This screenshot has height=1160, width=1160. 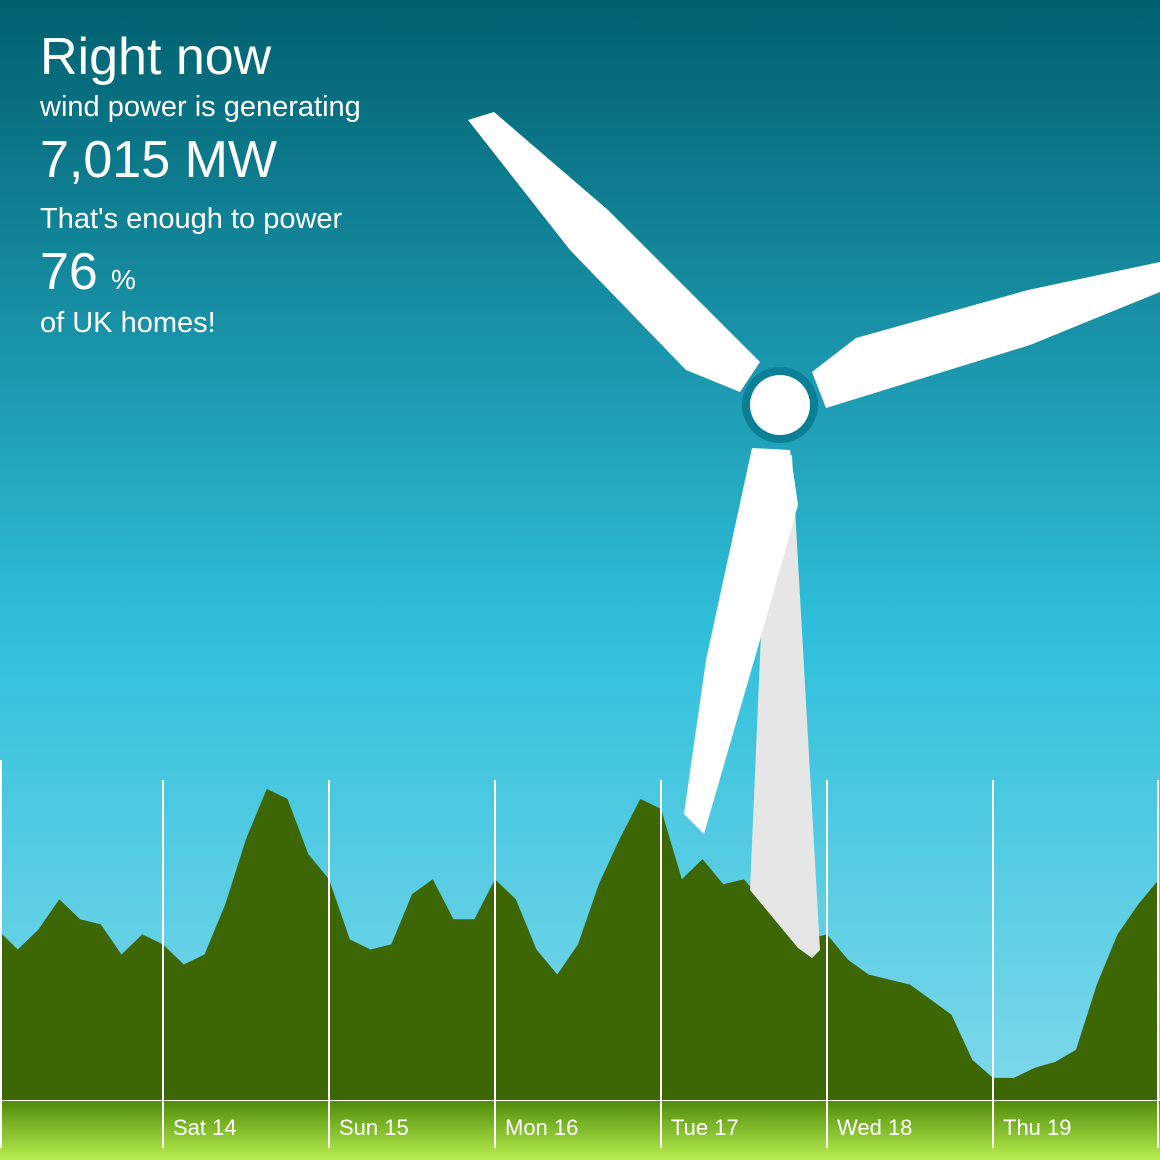 What do you see at coordinates (1037, 1127) in the screenshot?
I see `x-tick-label: Thu 19` at bounding box center [1037, 1127].